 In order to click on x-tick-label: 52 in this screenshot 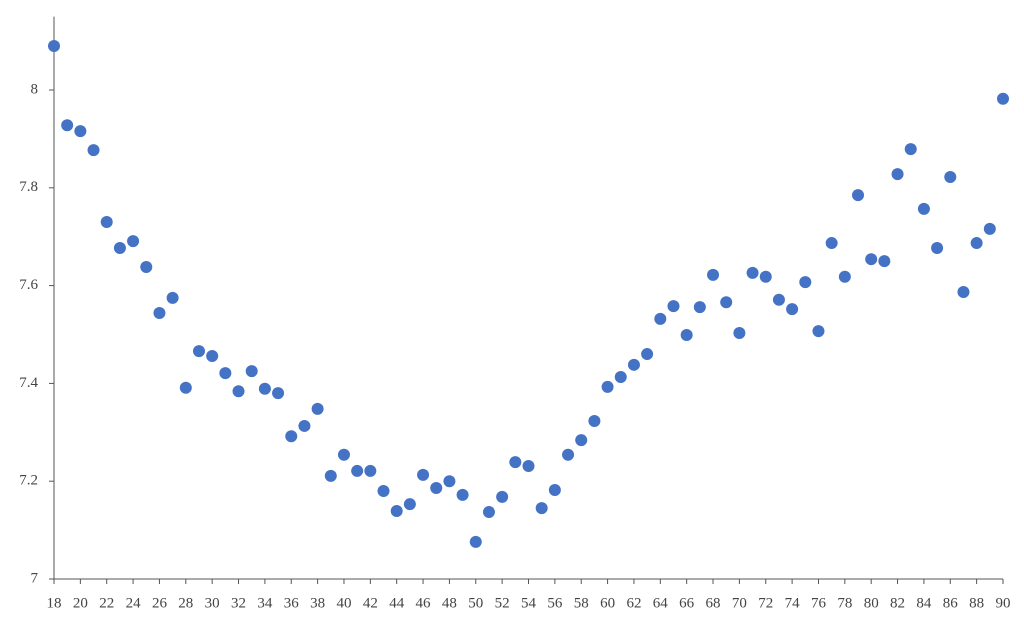, I will do `click(502, 603)`.